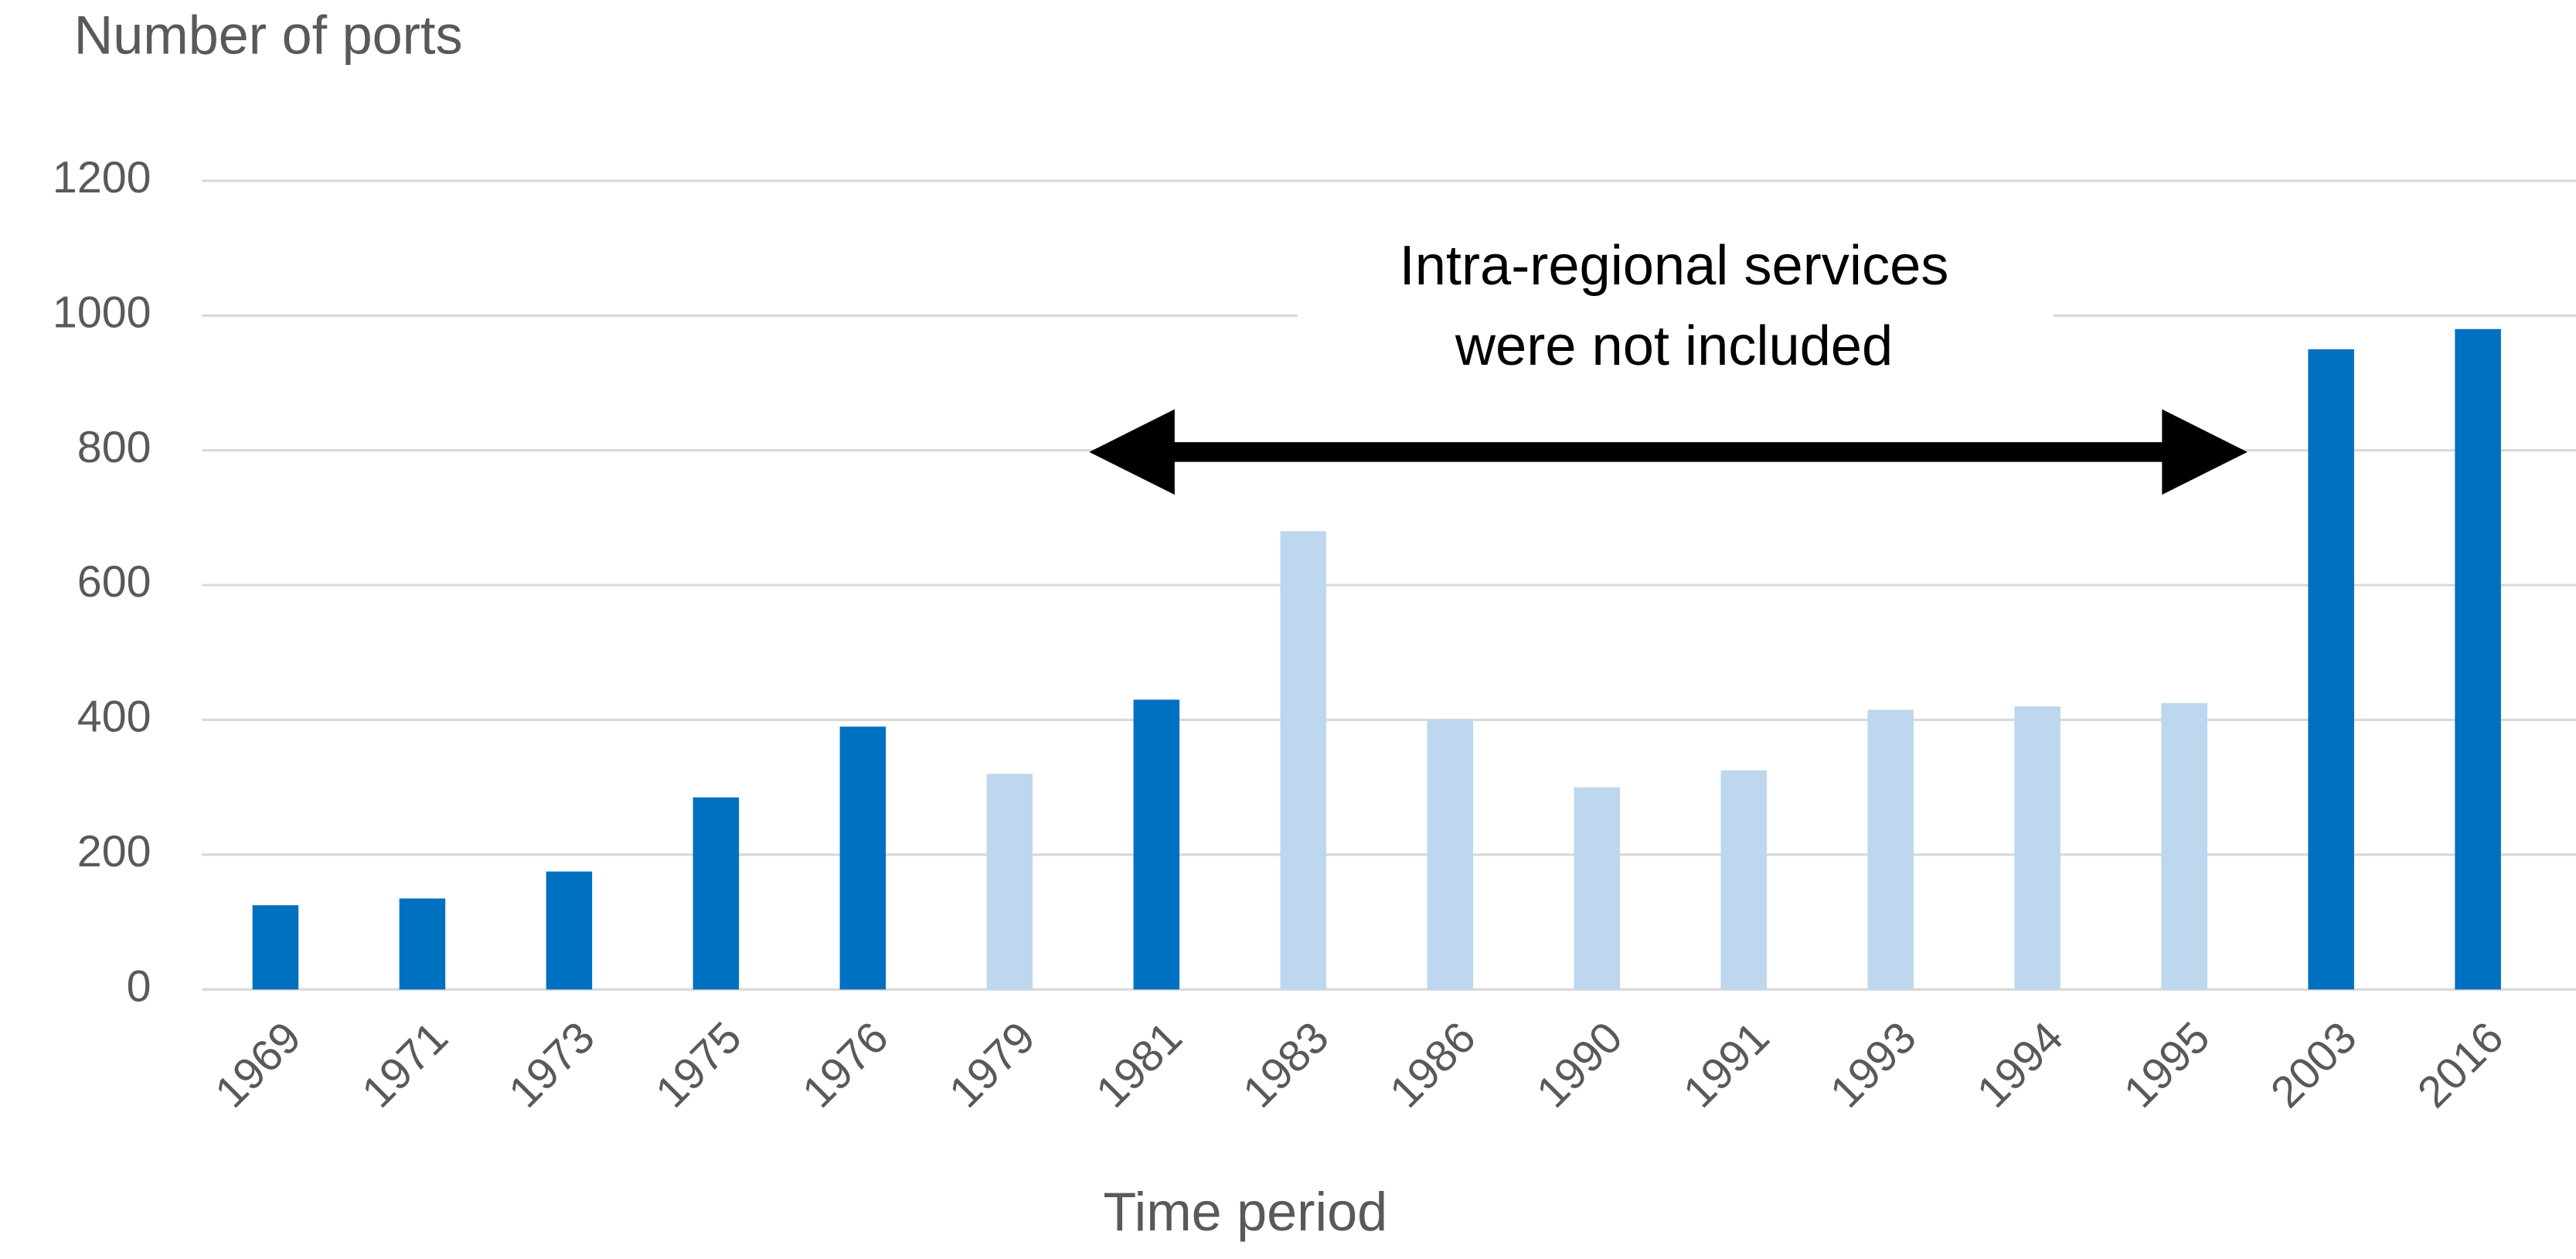  I want to click on y-tick-label: 800, so click(114, 448).